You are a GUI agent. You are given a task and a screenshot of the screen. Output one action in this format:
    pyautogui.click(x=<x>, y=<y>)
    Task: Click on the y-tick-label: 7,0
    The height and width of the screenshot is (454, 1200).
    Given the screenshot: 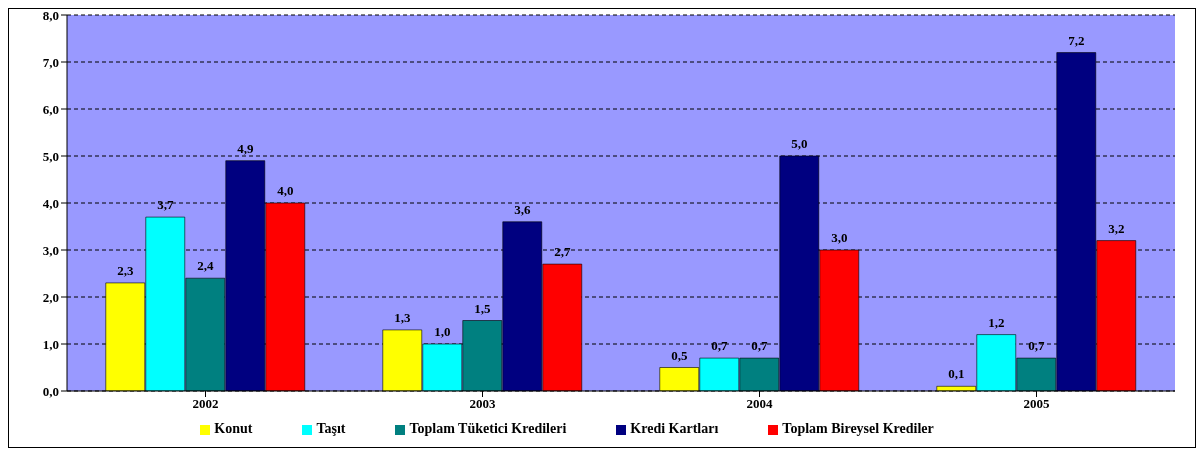 What is the action you would take?
    pyautogui.click(x=50, y=62)
    